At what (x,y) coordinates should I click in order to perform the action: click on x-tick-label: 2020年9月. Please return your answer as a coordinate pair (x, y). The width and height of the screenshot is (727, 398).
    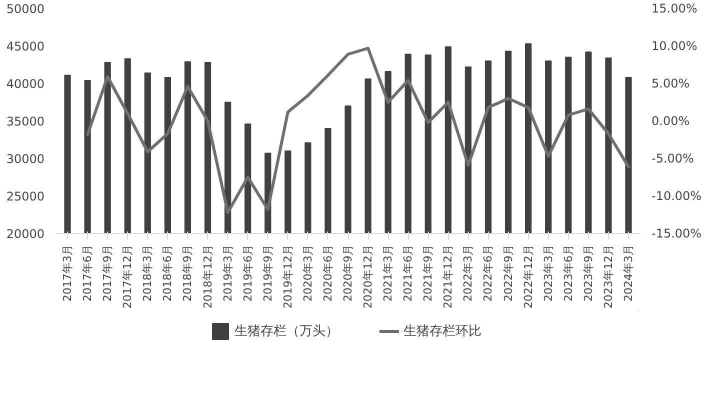
    Looking at the image, I should click on (348, 273).